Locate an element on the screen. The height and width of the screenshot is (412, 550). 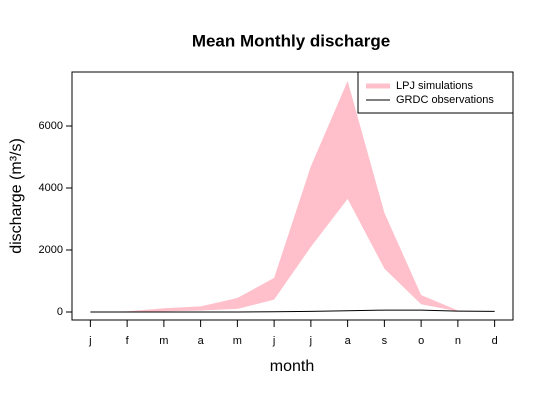
legend-label: LPJ simulations is located at coordinates (435, 86).